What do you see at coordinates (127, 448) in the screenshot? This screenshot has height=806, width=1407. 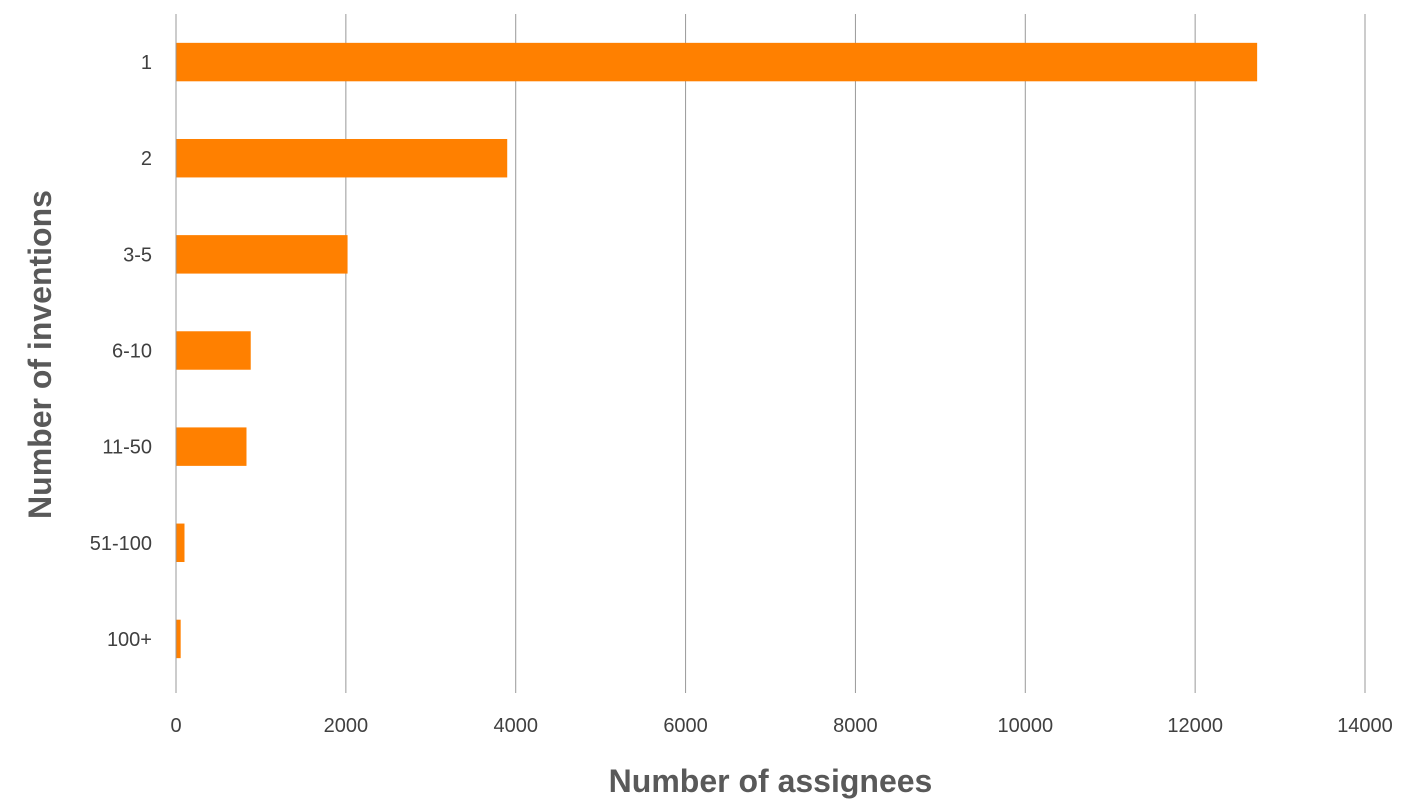 I see `y-tick-label: 11-50` at bounding box center [127, 448].